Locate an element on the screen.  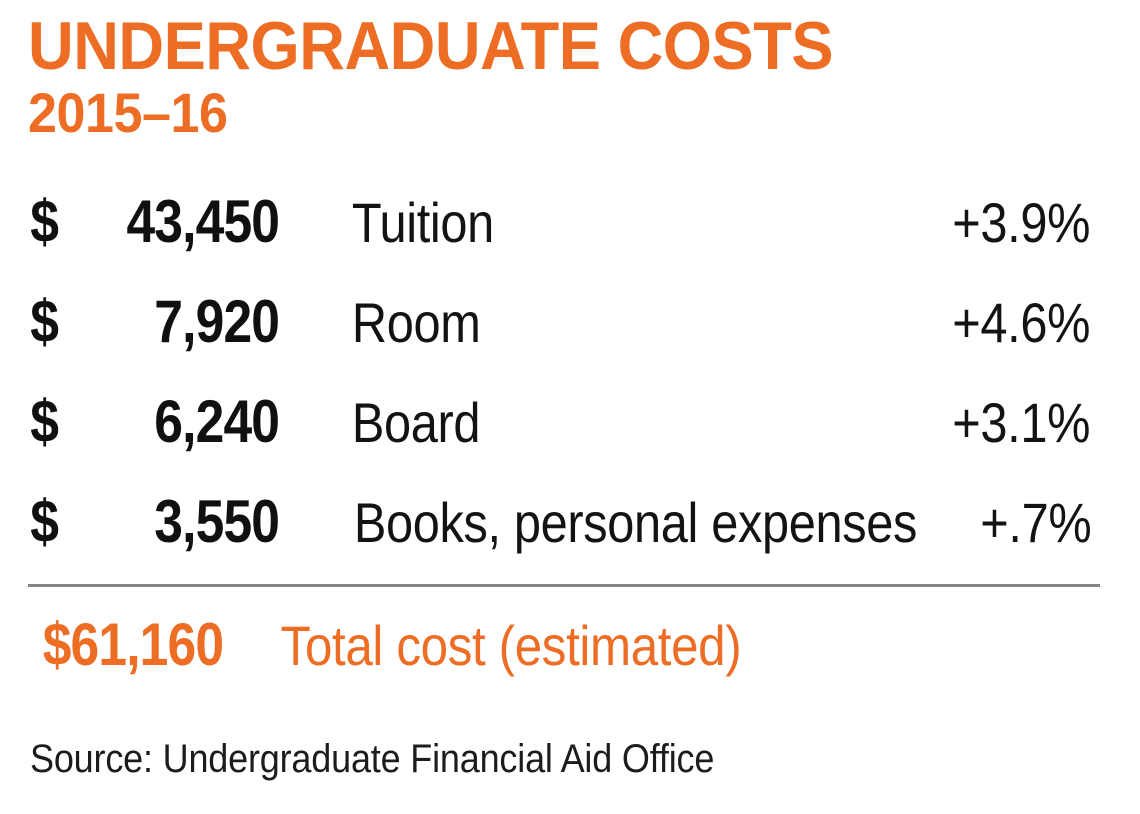
amount-value: 43,450 is located at coordinates (203, 221).